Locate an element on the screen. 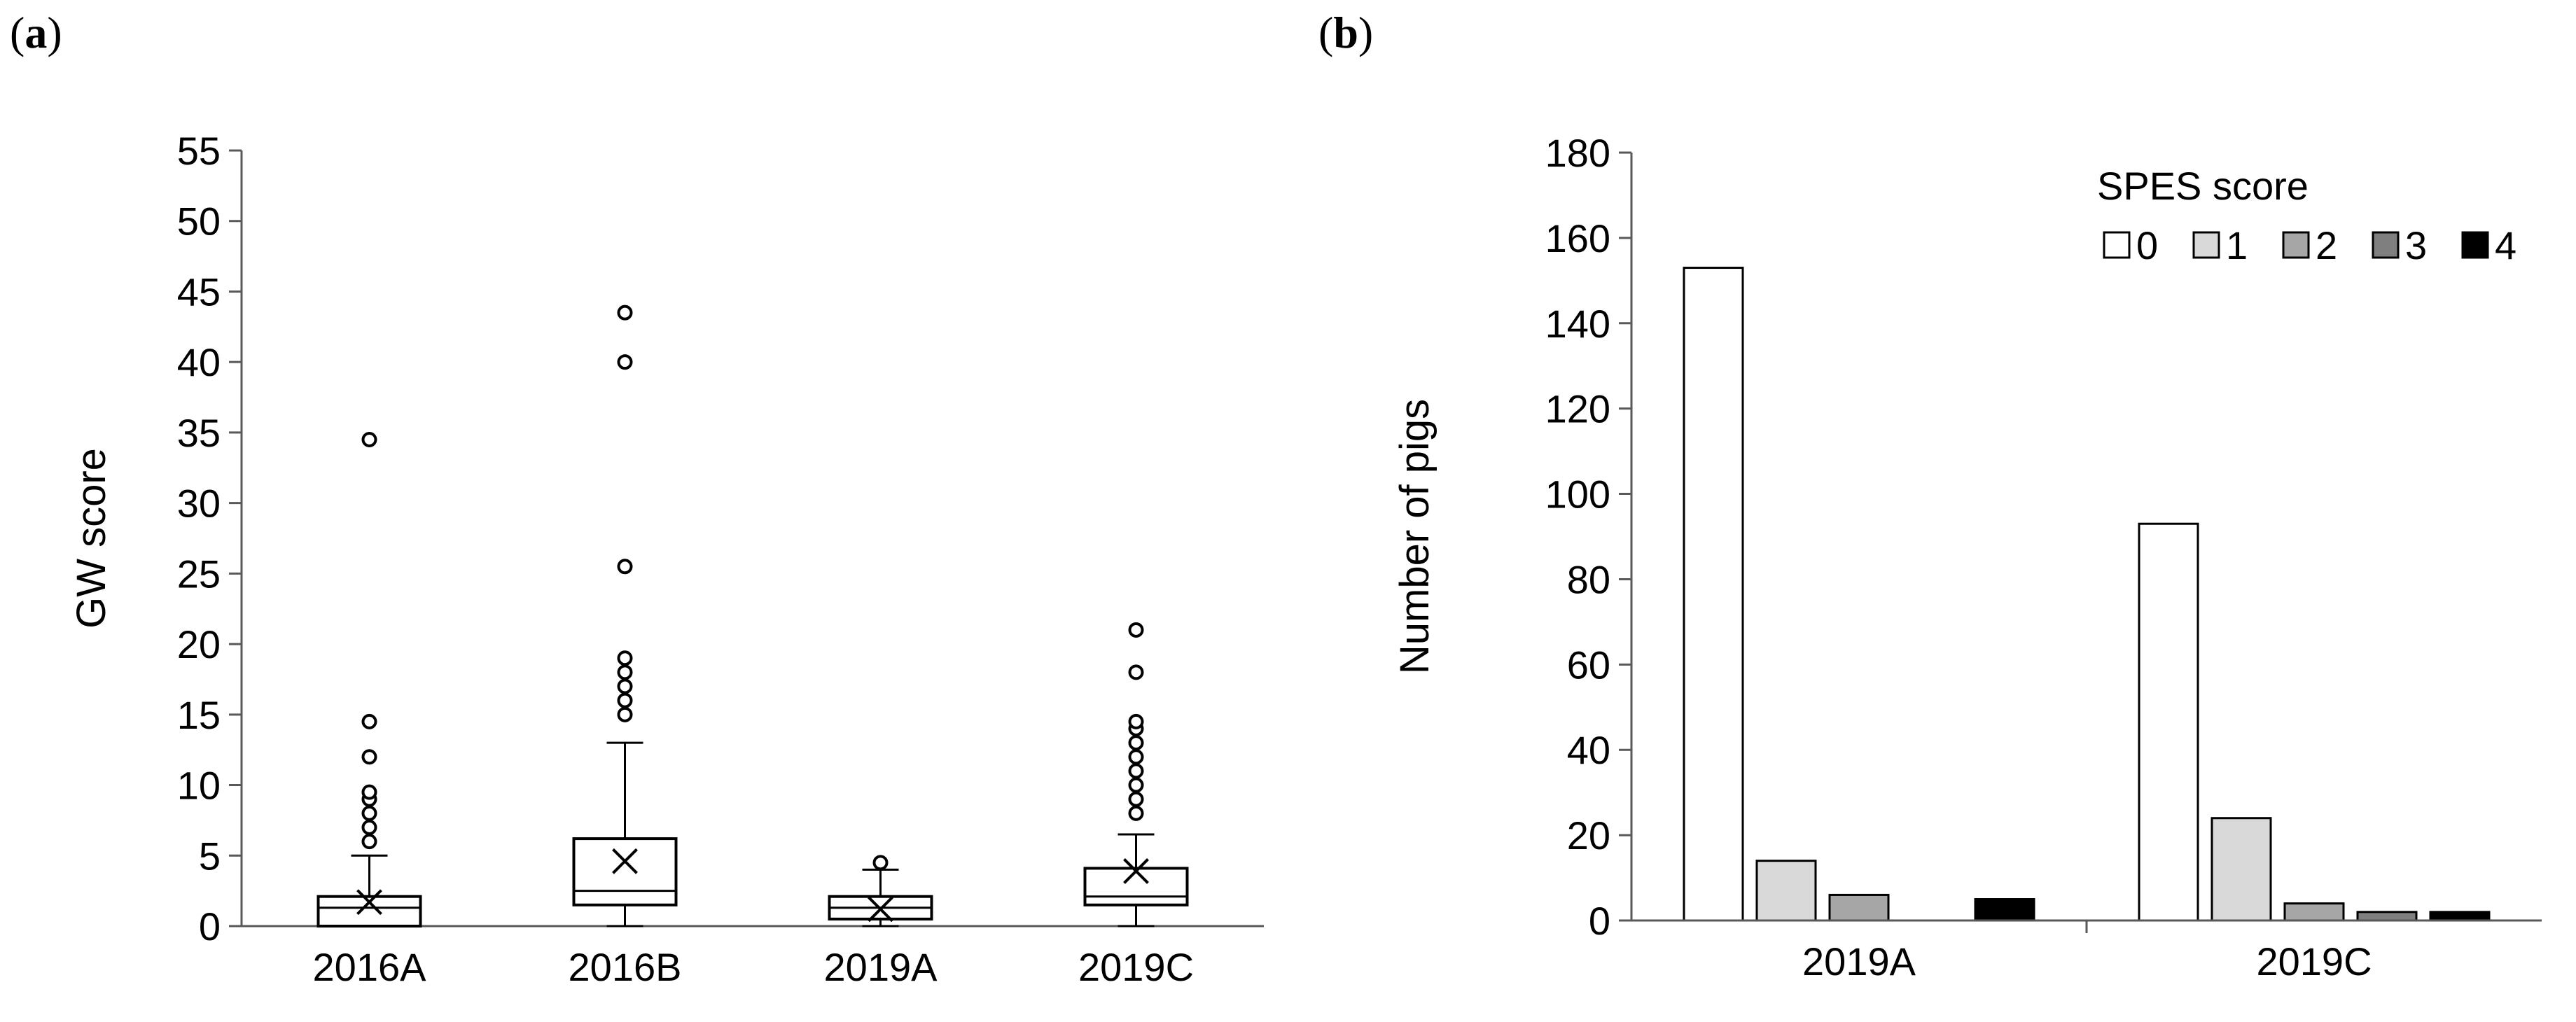 The width and height of the screenshot is (2576, 1022). y-tick-label: 55 is located at coordinates (199, 151).